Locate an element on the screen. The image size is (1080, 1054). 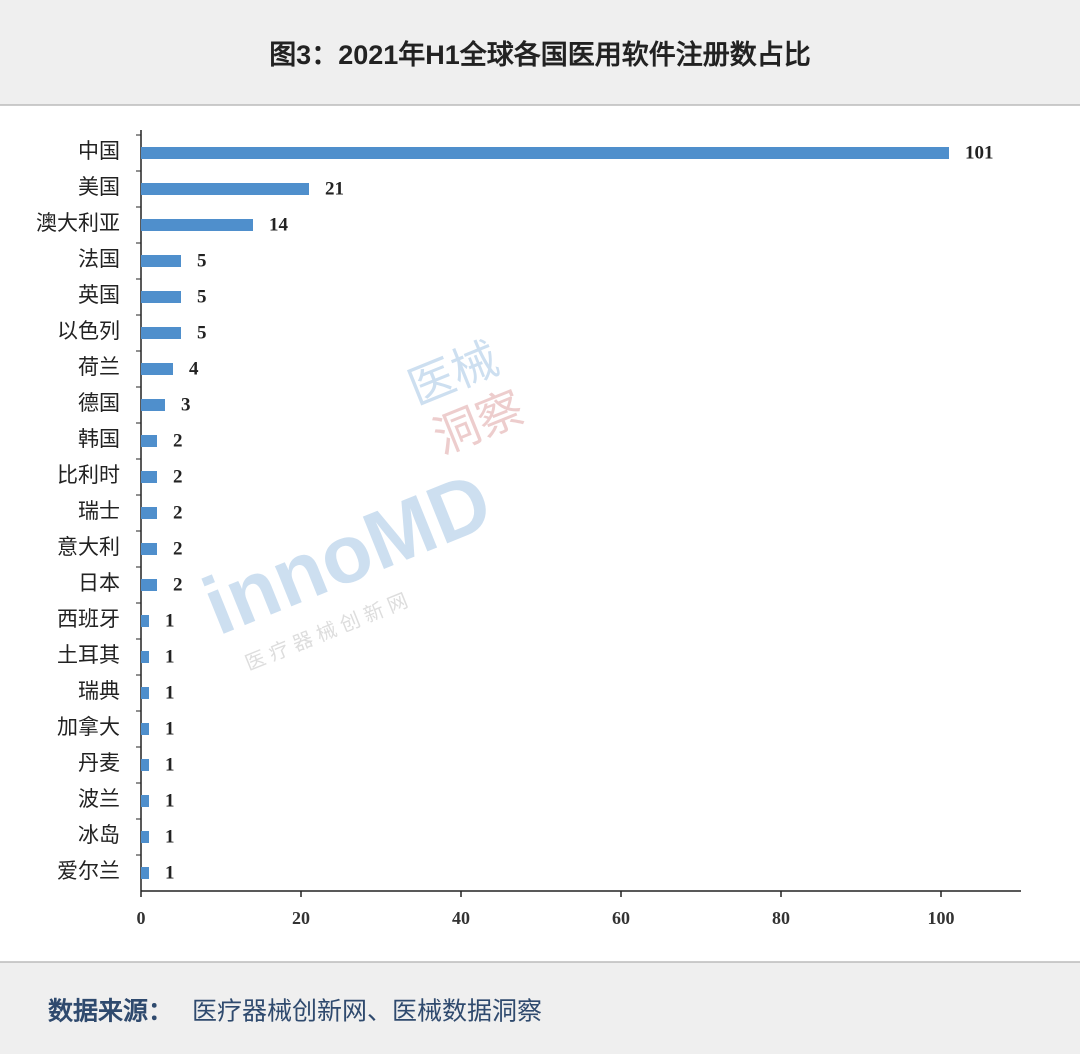
y-tick-label: 英国 is located at coordinates (99, 295).